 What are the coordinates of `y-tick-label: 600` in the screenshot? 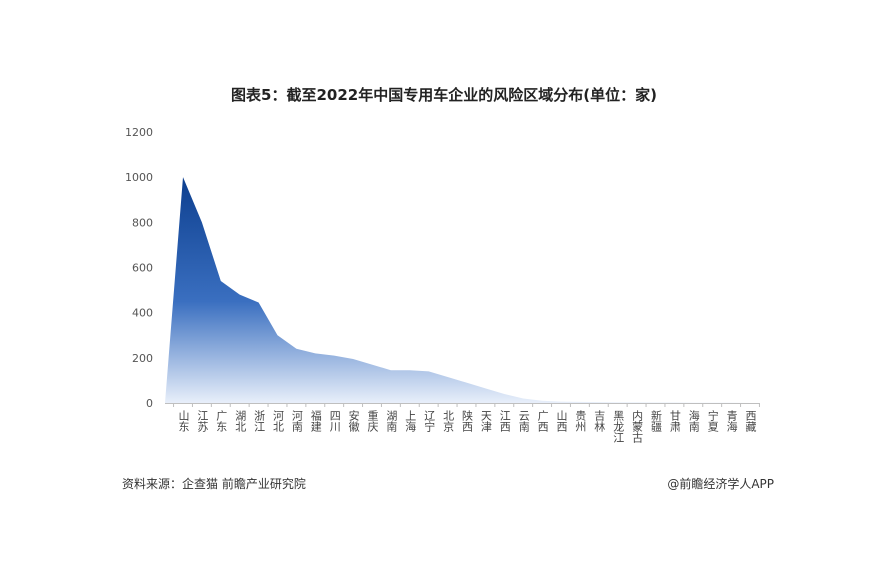 It's located at (142, 268).